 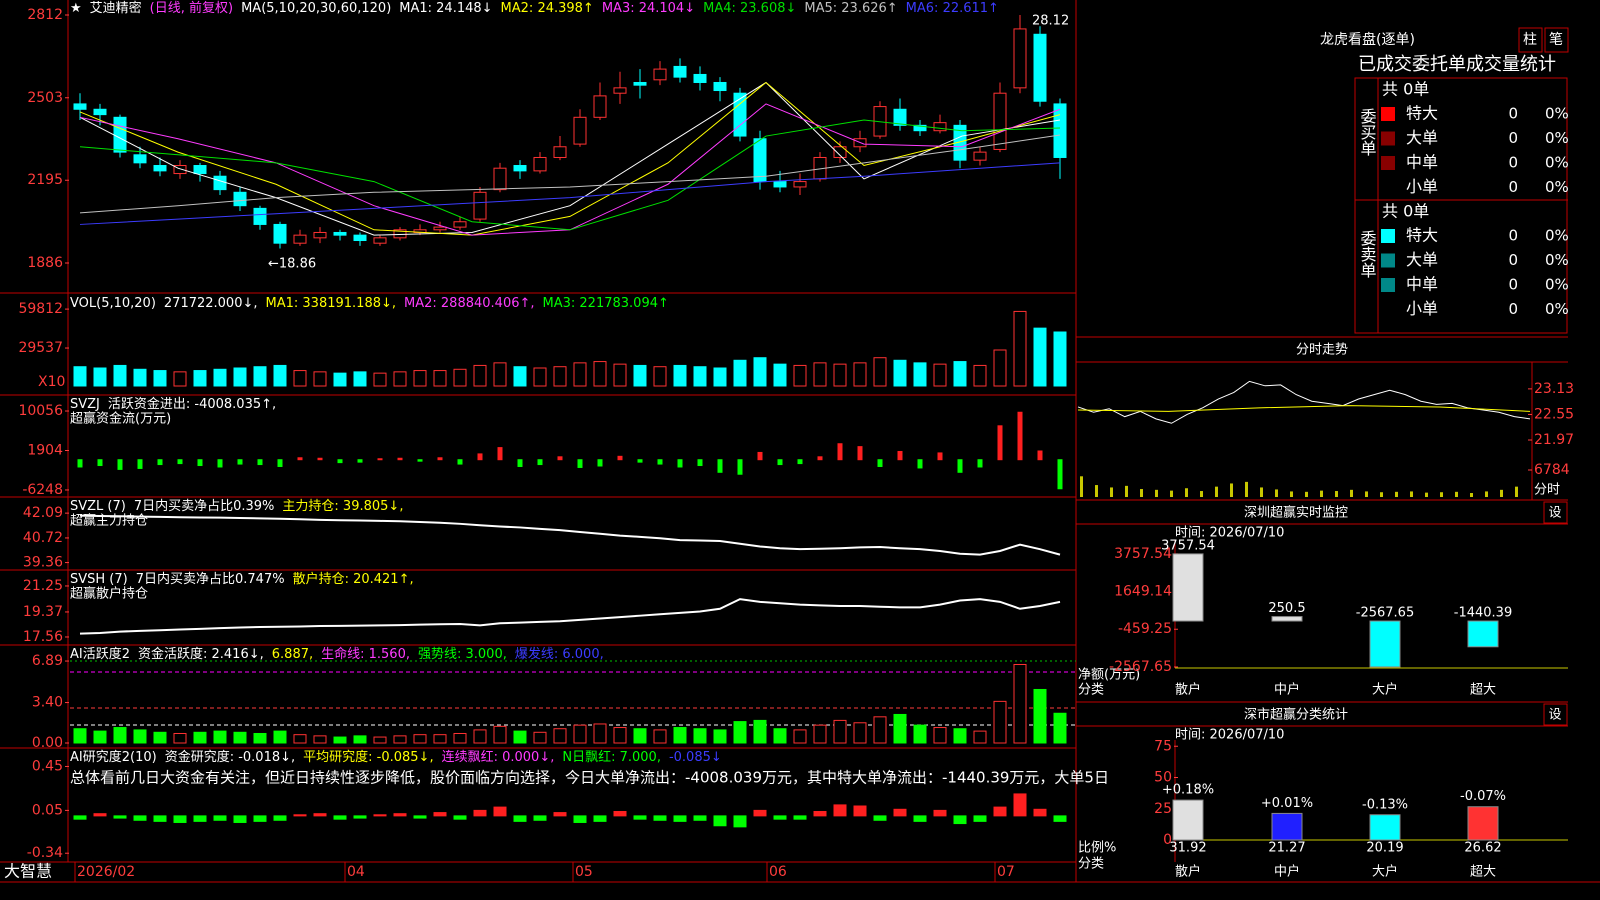 What do you see at coordinates (1557, 309) in the screenshot?
I see `row-pct: 0%` at bounding box center [1557, 309].